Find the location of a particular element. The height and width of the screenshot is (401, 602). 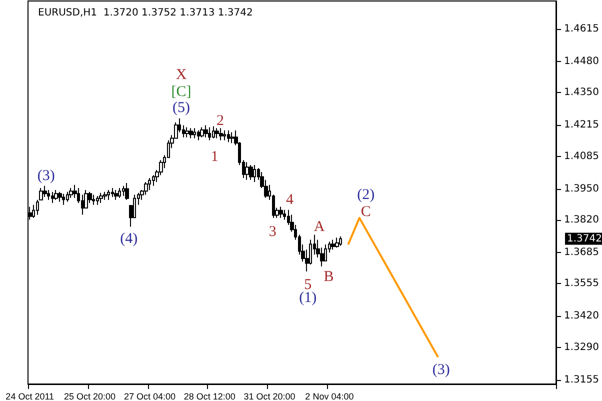

x-tick-label: 2 Nov 04:00 is located at coordinates (329, 396).